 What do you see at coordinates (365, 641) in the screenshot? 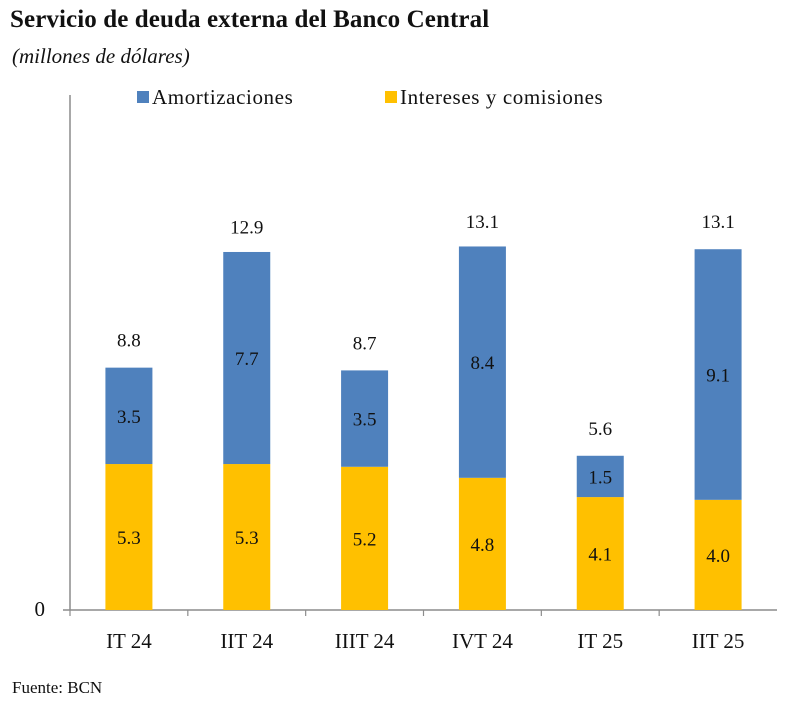
I see `x-tick-label: IIIT 24` at bounding box center [365, 641].